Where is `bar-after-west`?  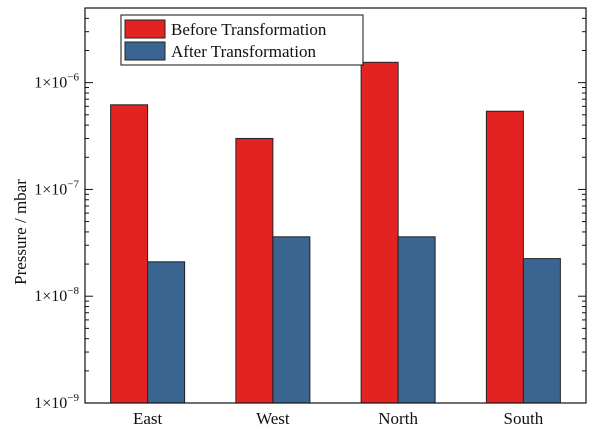 bar-after-west is located at coordinates (291, 320).